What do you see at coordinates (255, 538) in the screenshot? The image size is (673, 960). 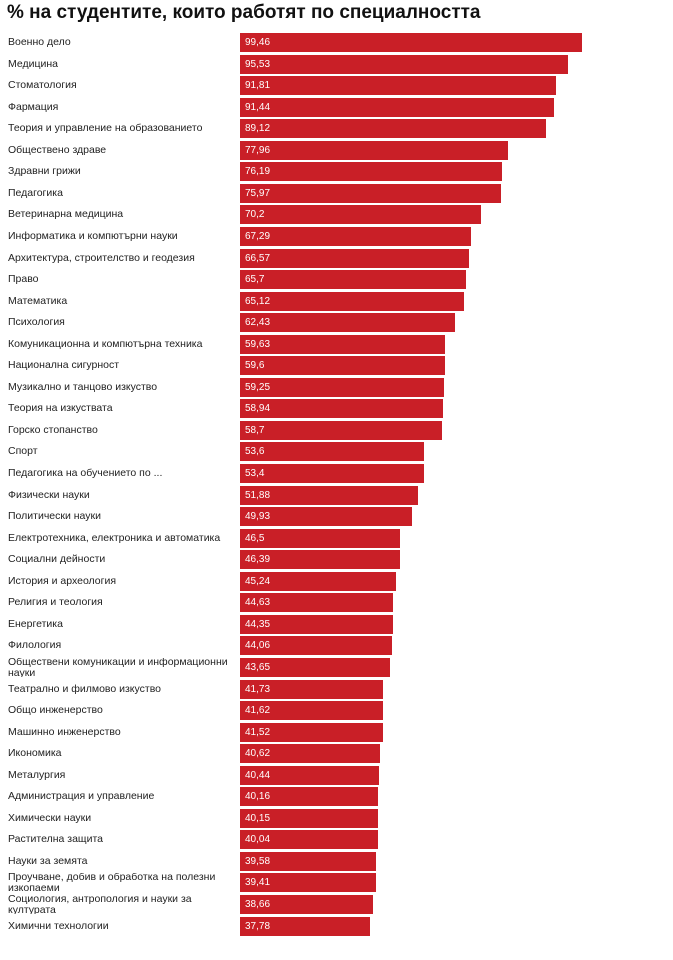 I see `bar-value-label: 46,5` at bounding box center [255, 538].